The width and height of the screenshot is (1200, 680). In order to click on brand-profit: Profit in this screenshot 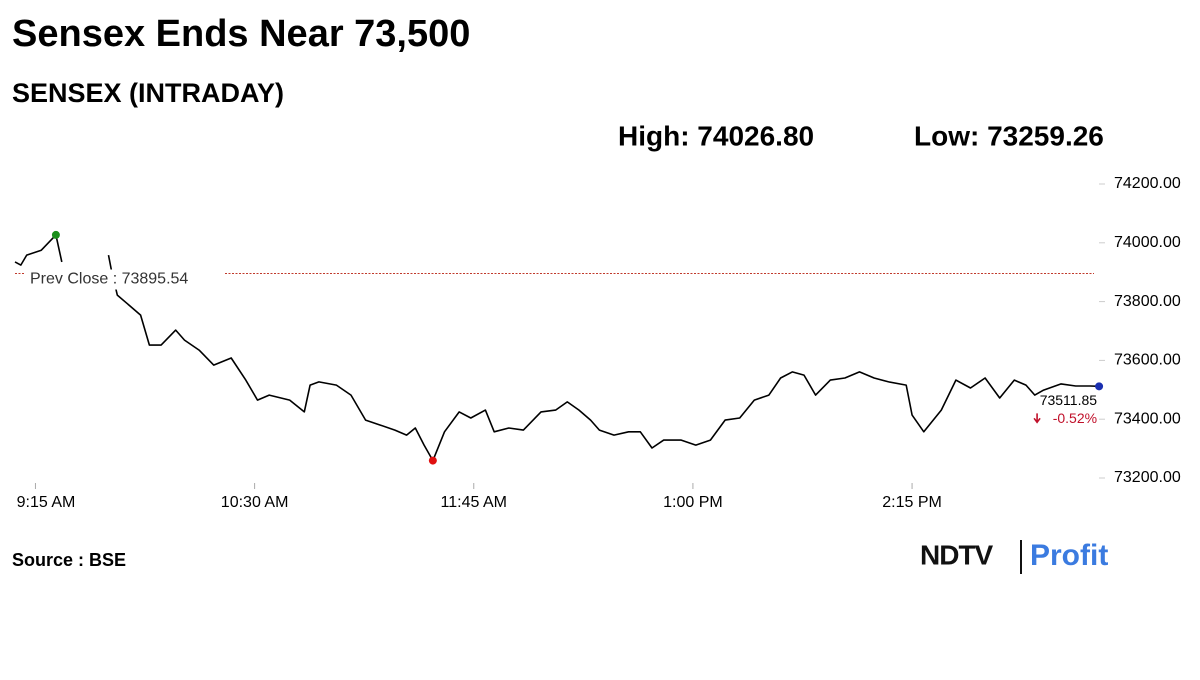, I will do `click(1069, 555)`.